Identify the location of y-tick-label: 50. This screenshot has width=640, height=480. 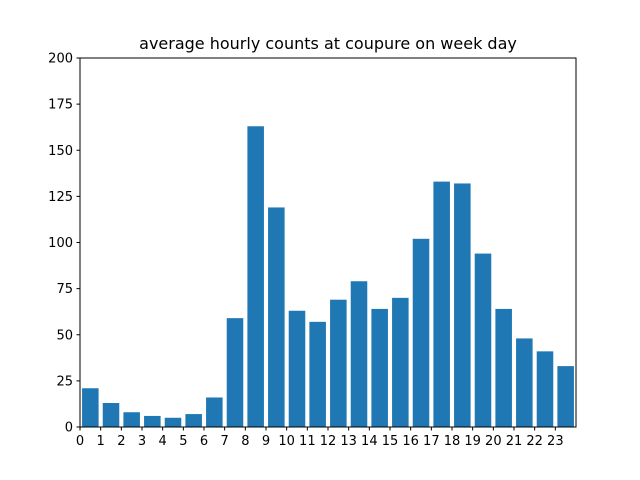
(64, 335).